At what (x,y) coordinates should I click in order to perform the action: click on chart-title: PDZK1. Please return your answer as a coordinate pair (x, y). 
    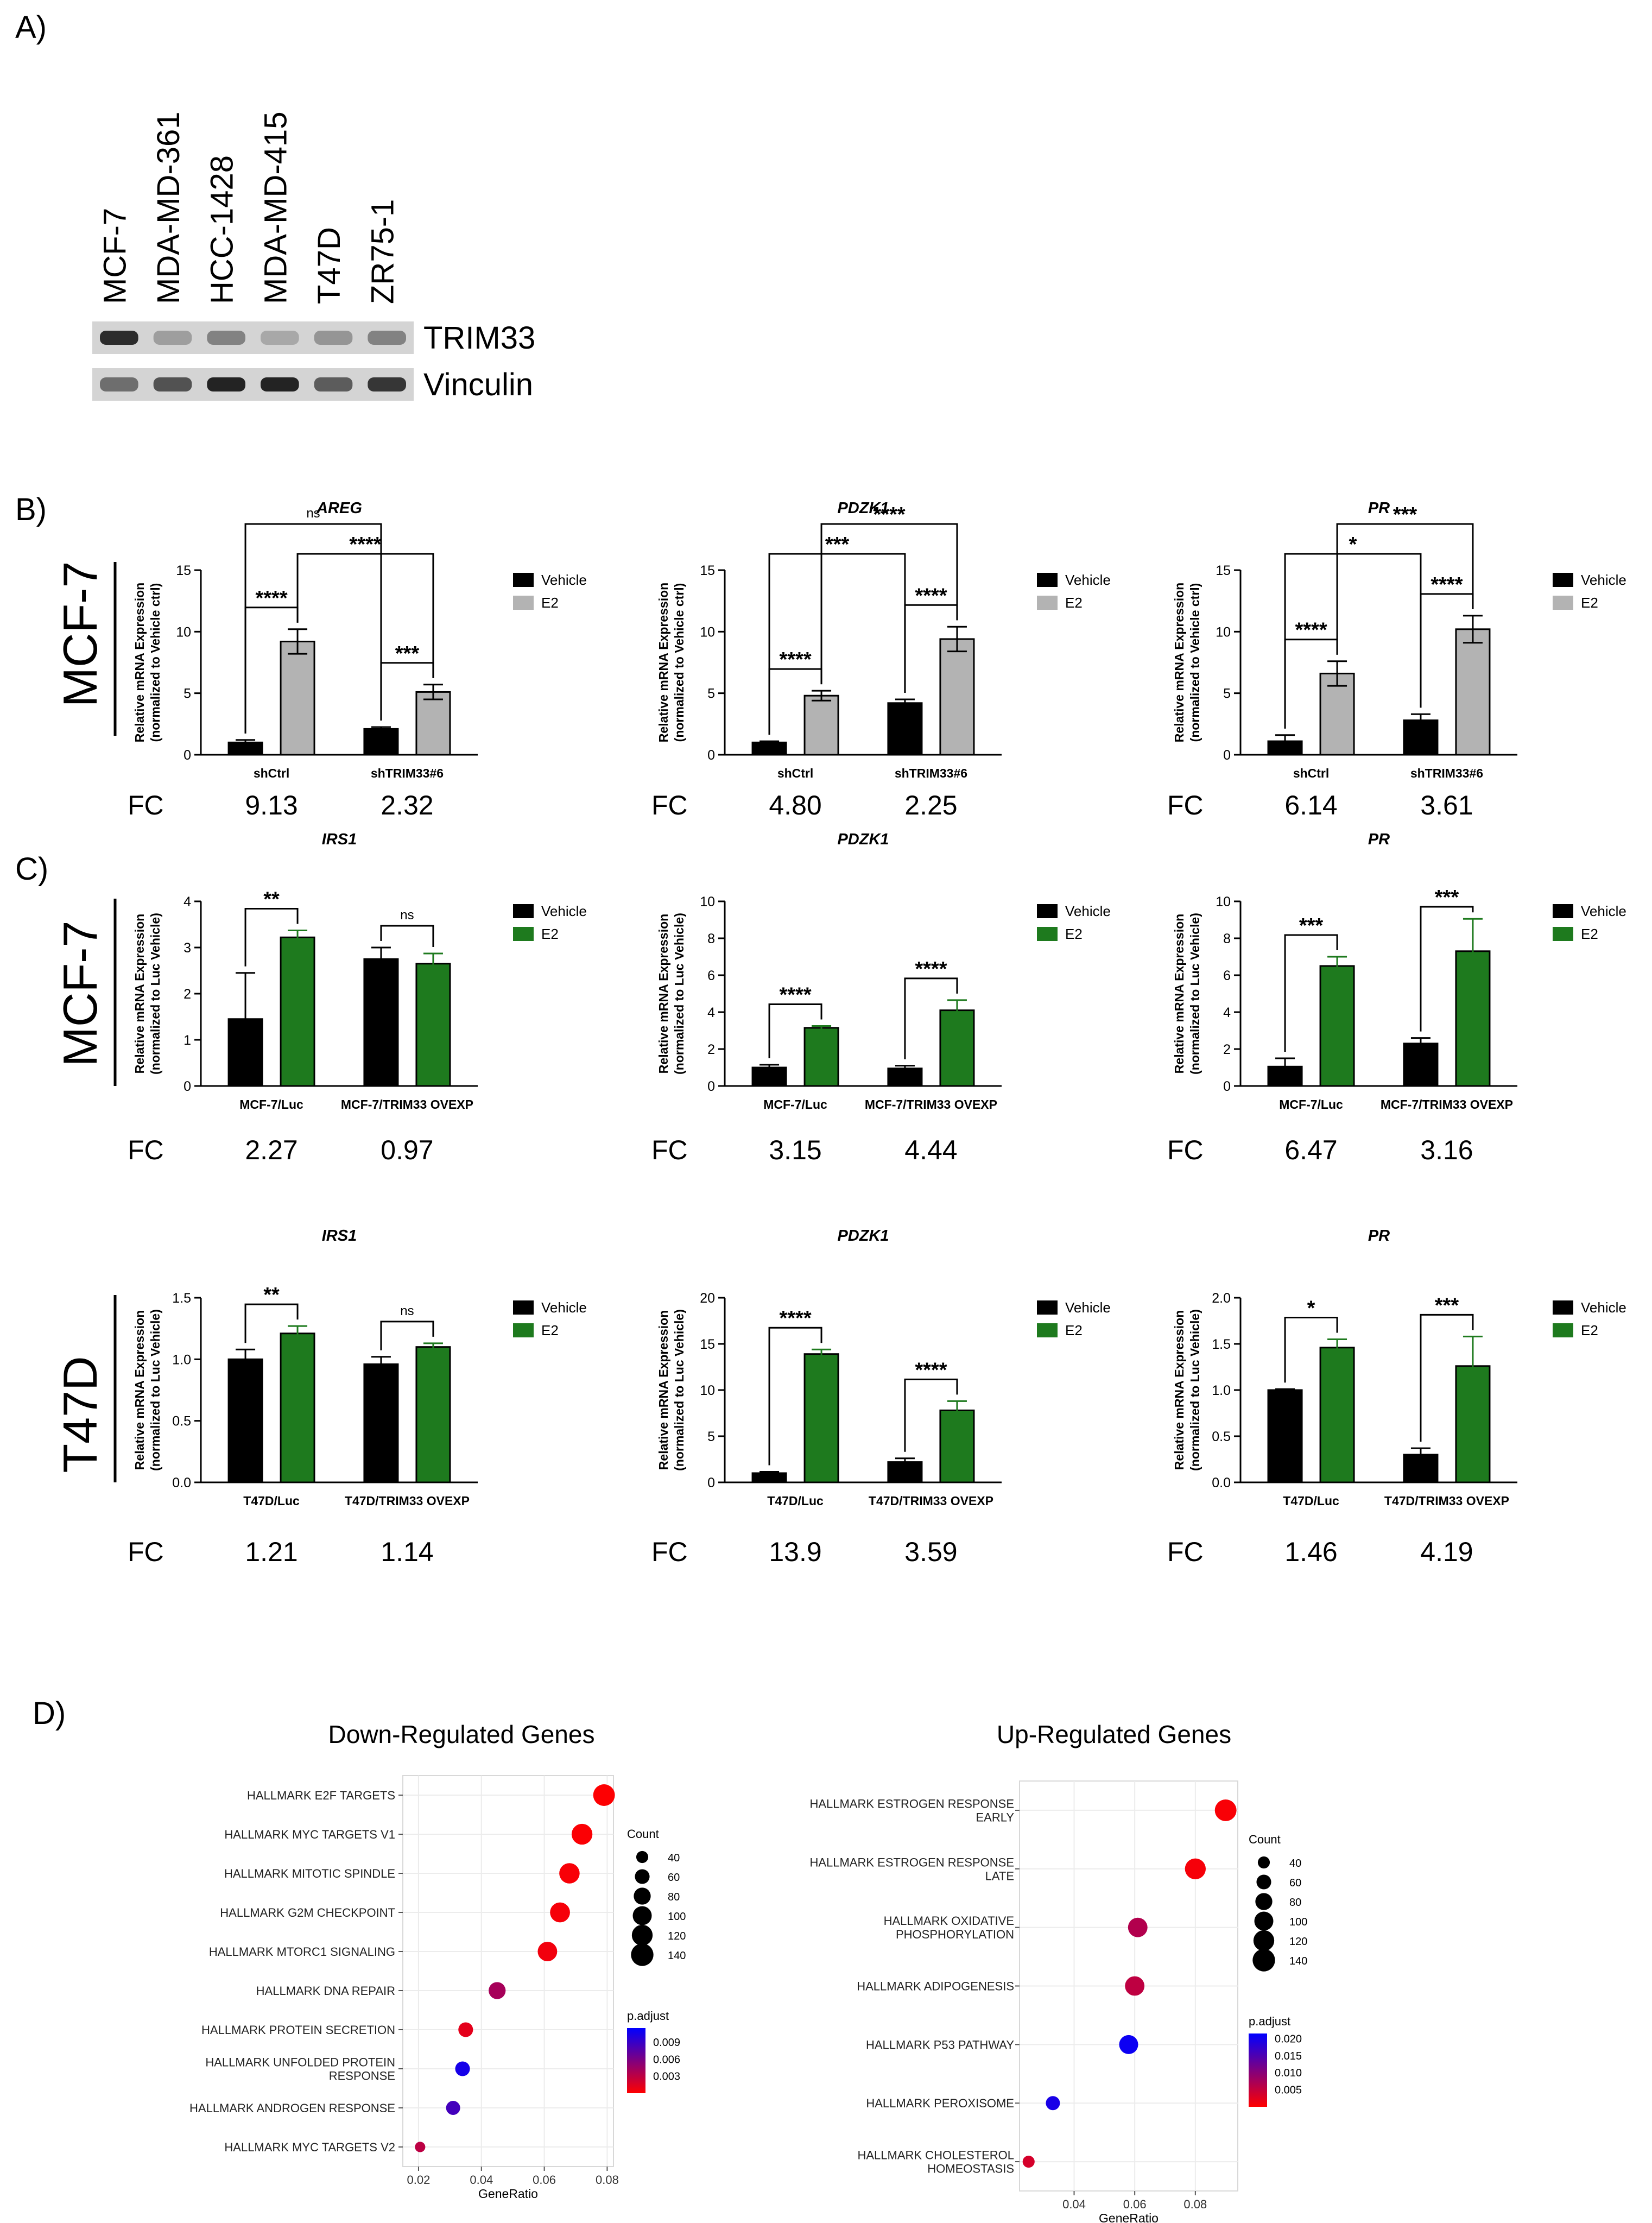
    Looking at the image, I should click on (863, 1236).